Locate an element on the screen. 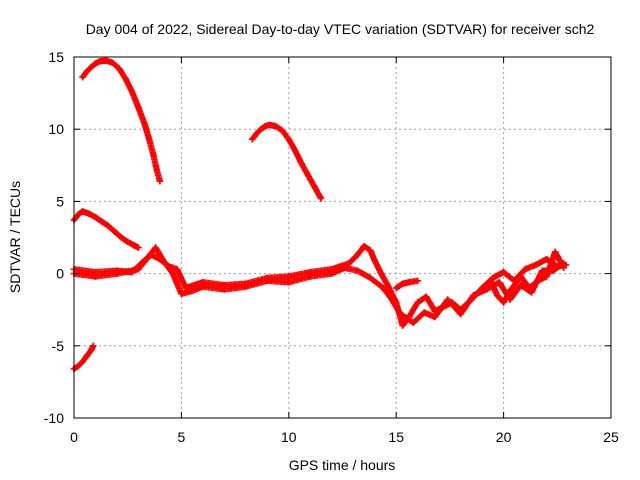  x-tick-label: 15 is located at coordinates (396, 437).